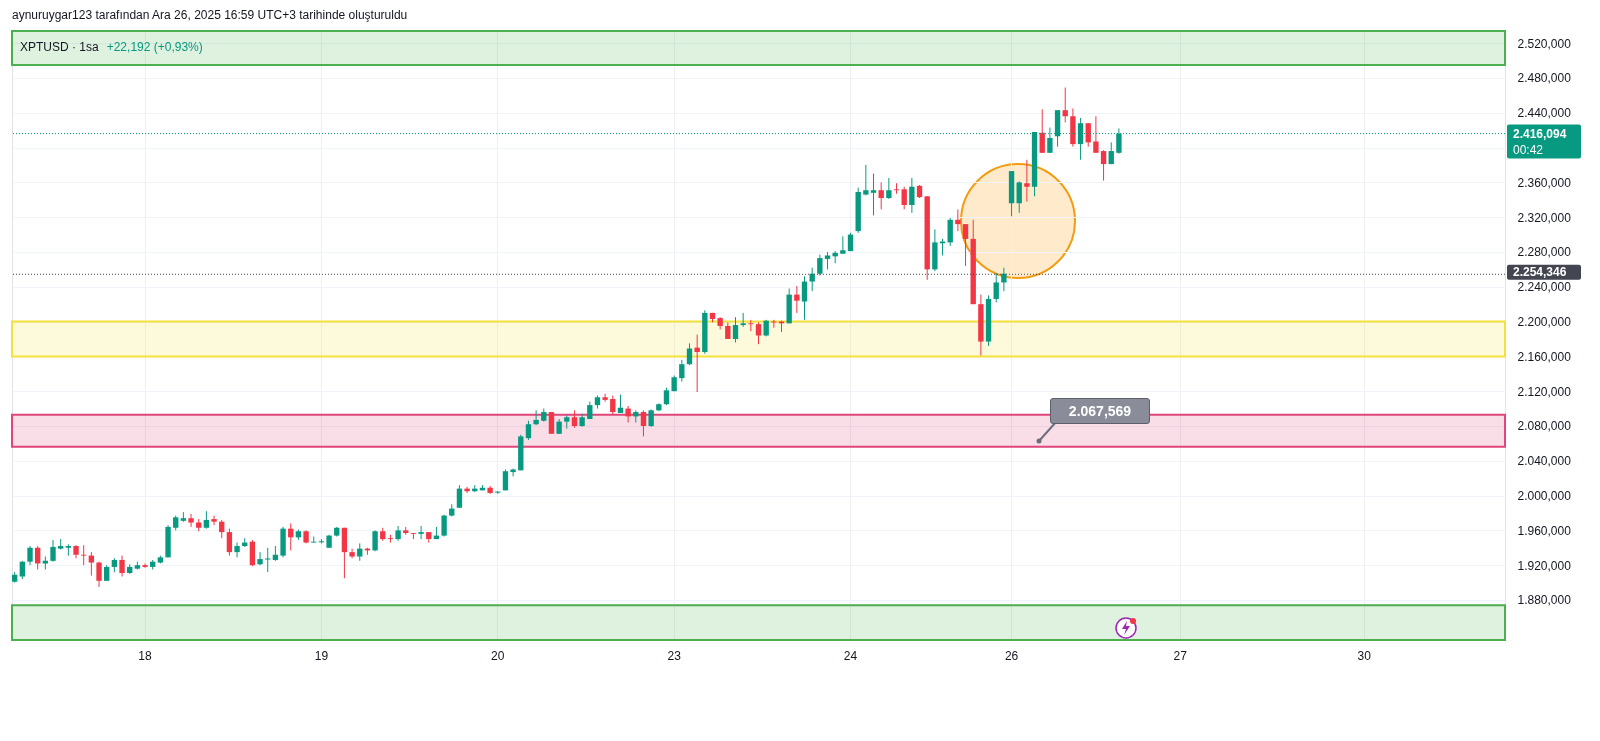 This screenshot has width=1600, height=741. Describe the element at coordinates (498, 655) in the screenshot. I see `x-tick-label: 20` at that location.